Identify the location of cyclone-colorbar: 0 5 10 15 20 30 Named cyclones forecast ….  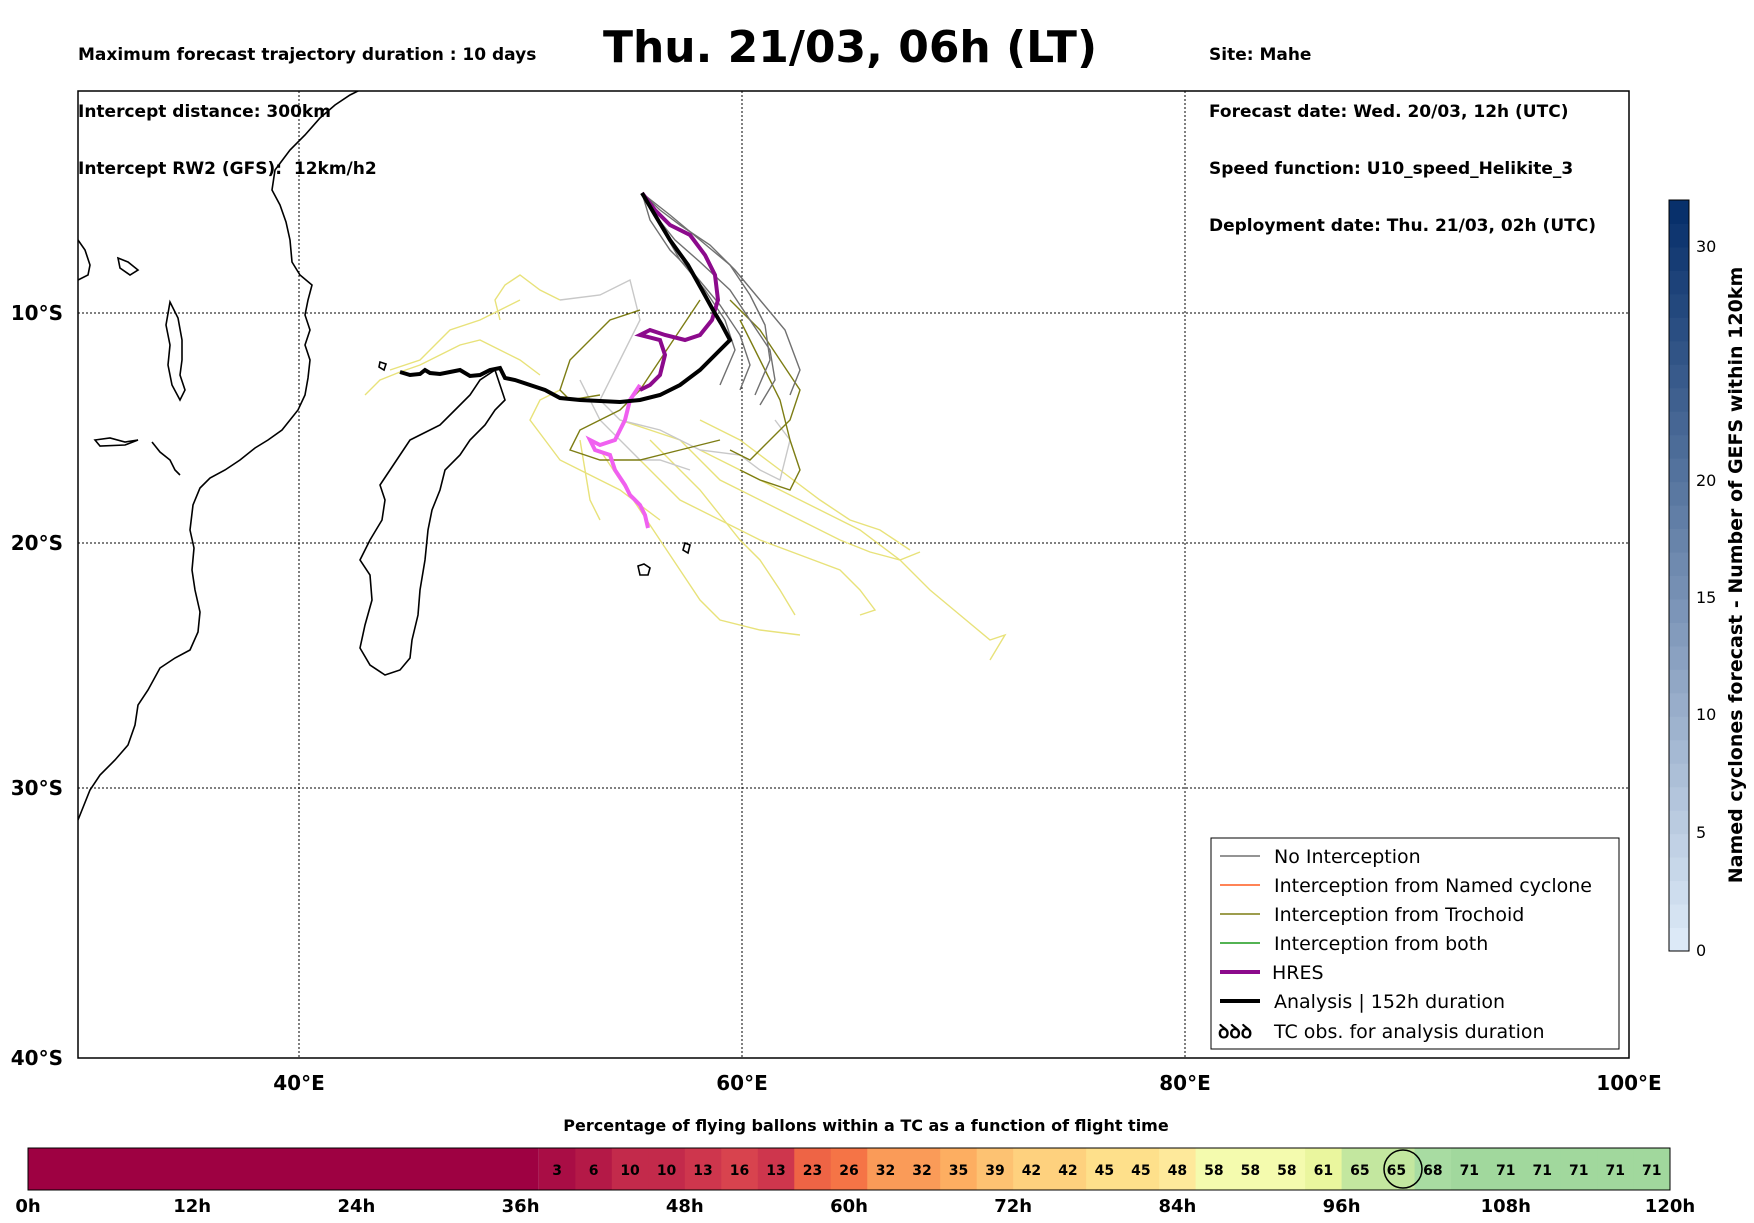
(1707, 579).